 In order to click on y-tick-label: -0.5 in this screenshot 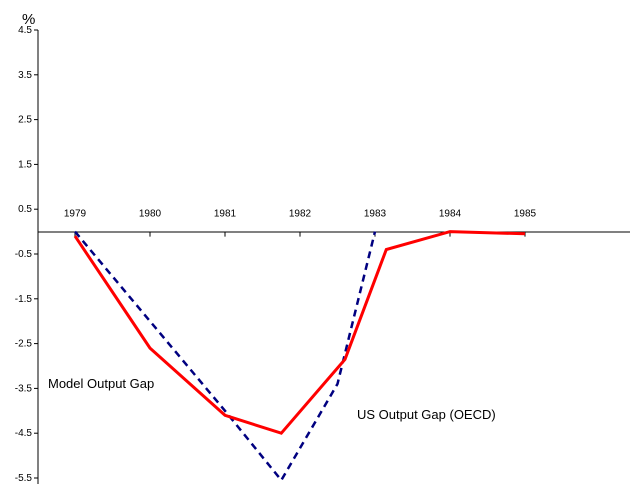, I will do `click(24, 254)`.